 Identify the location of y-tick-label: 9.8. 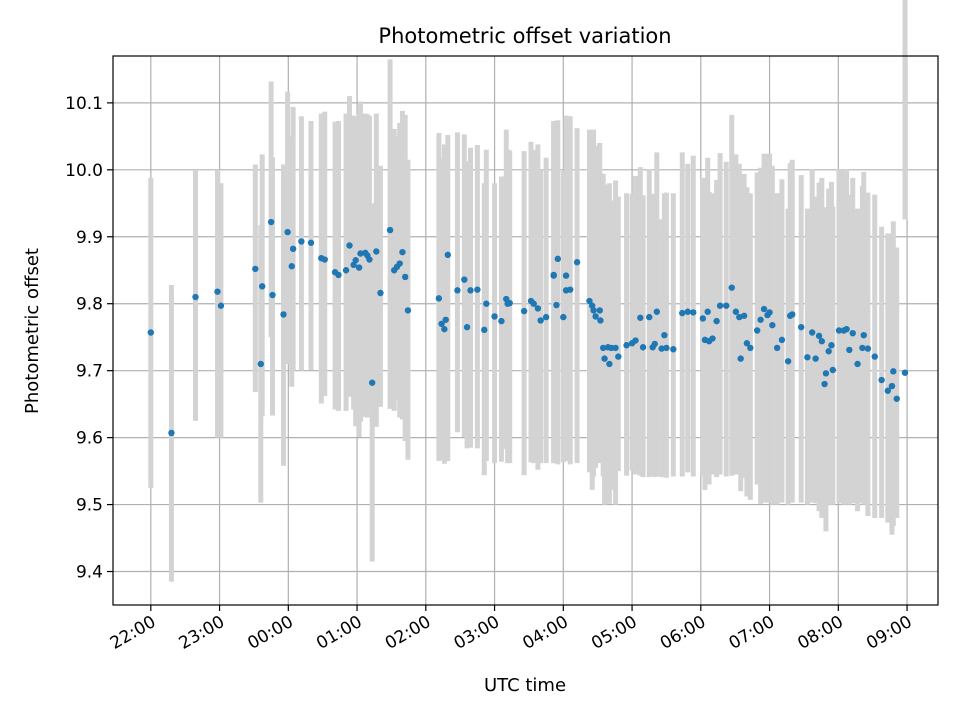
(89, 305).